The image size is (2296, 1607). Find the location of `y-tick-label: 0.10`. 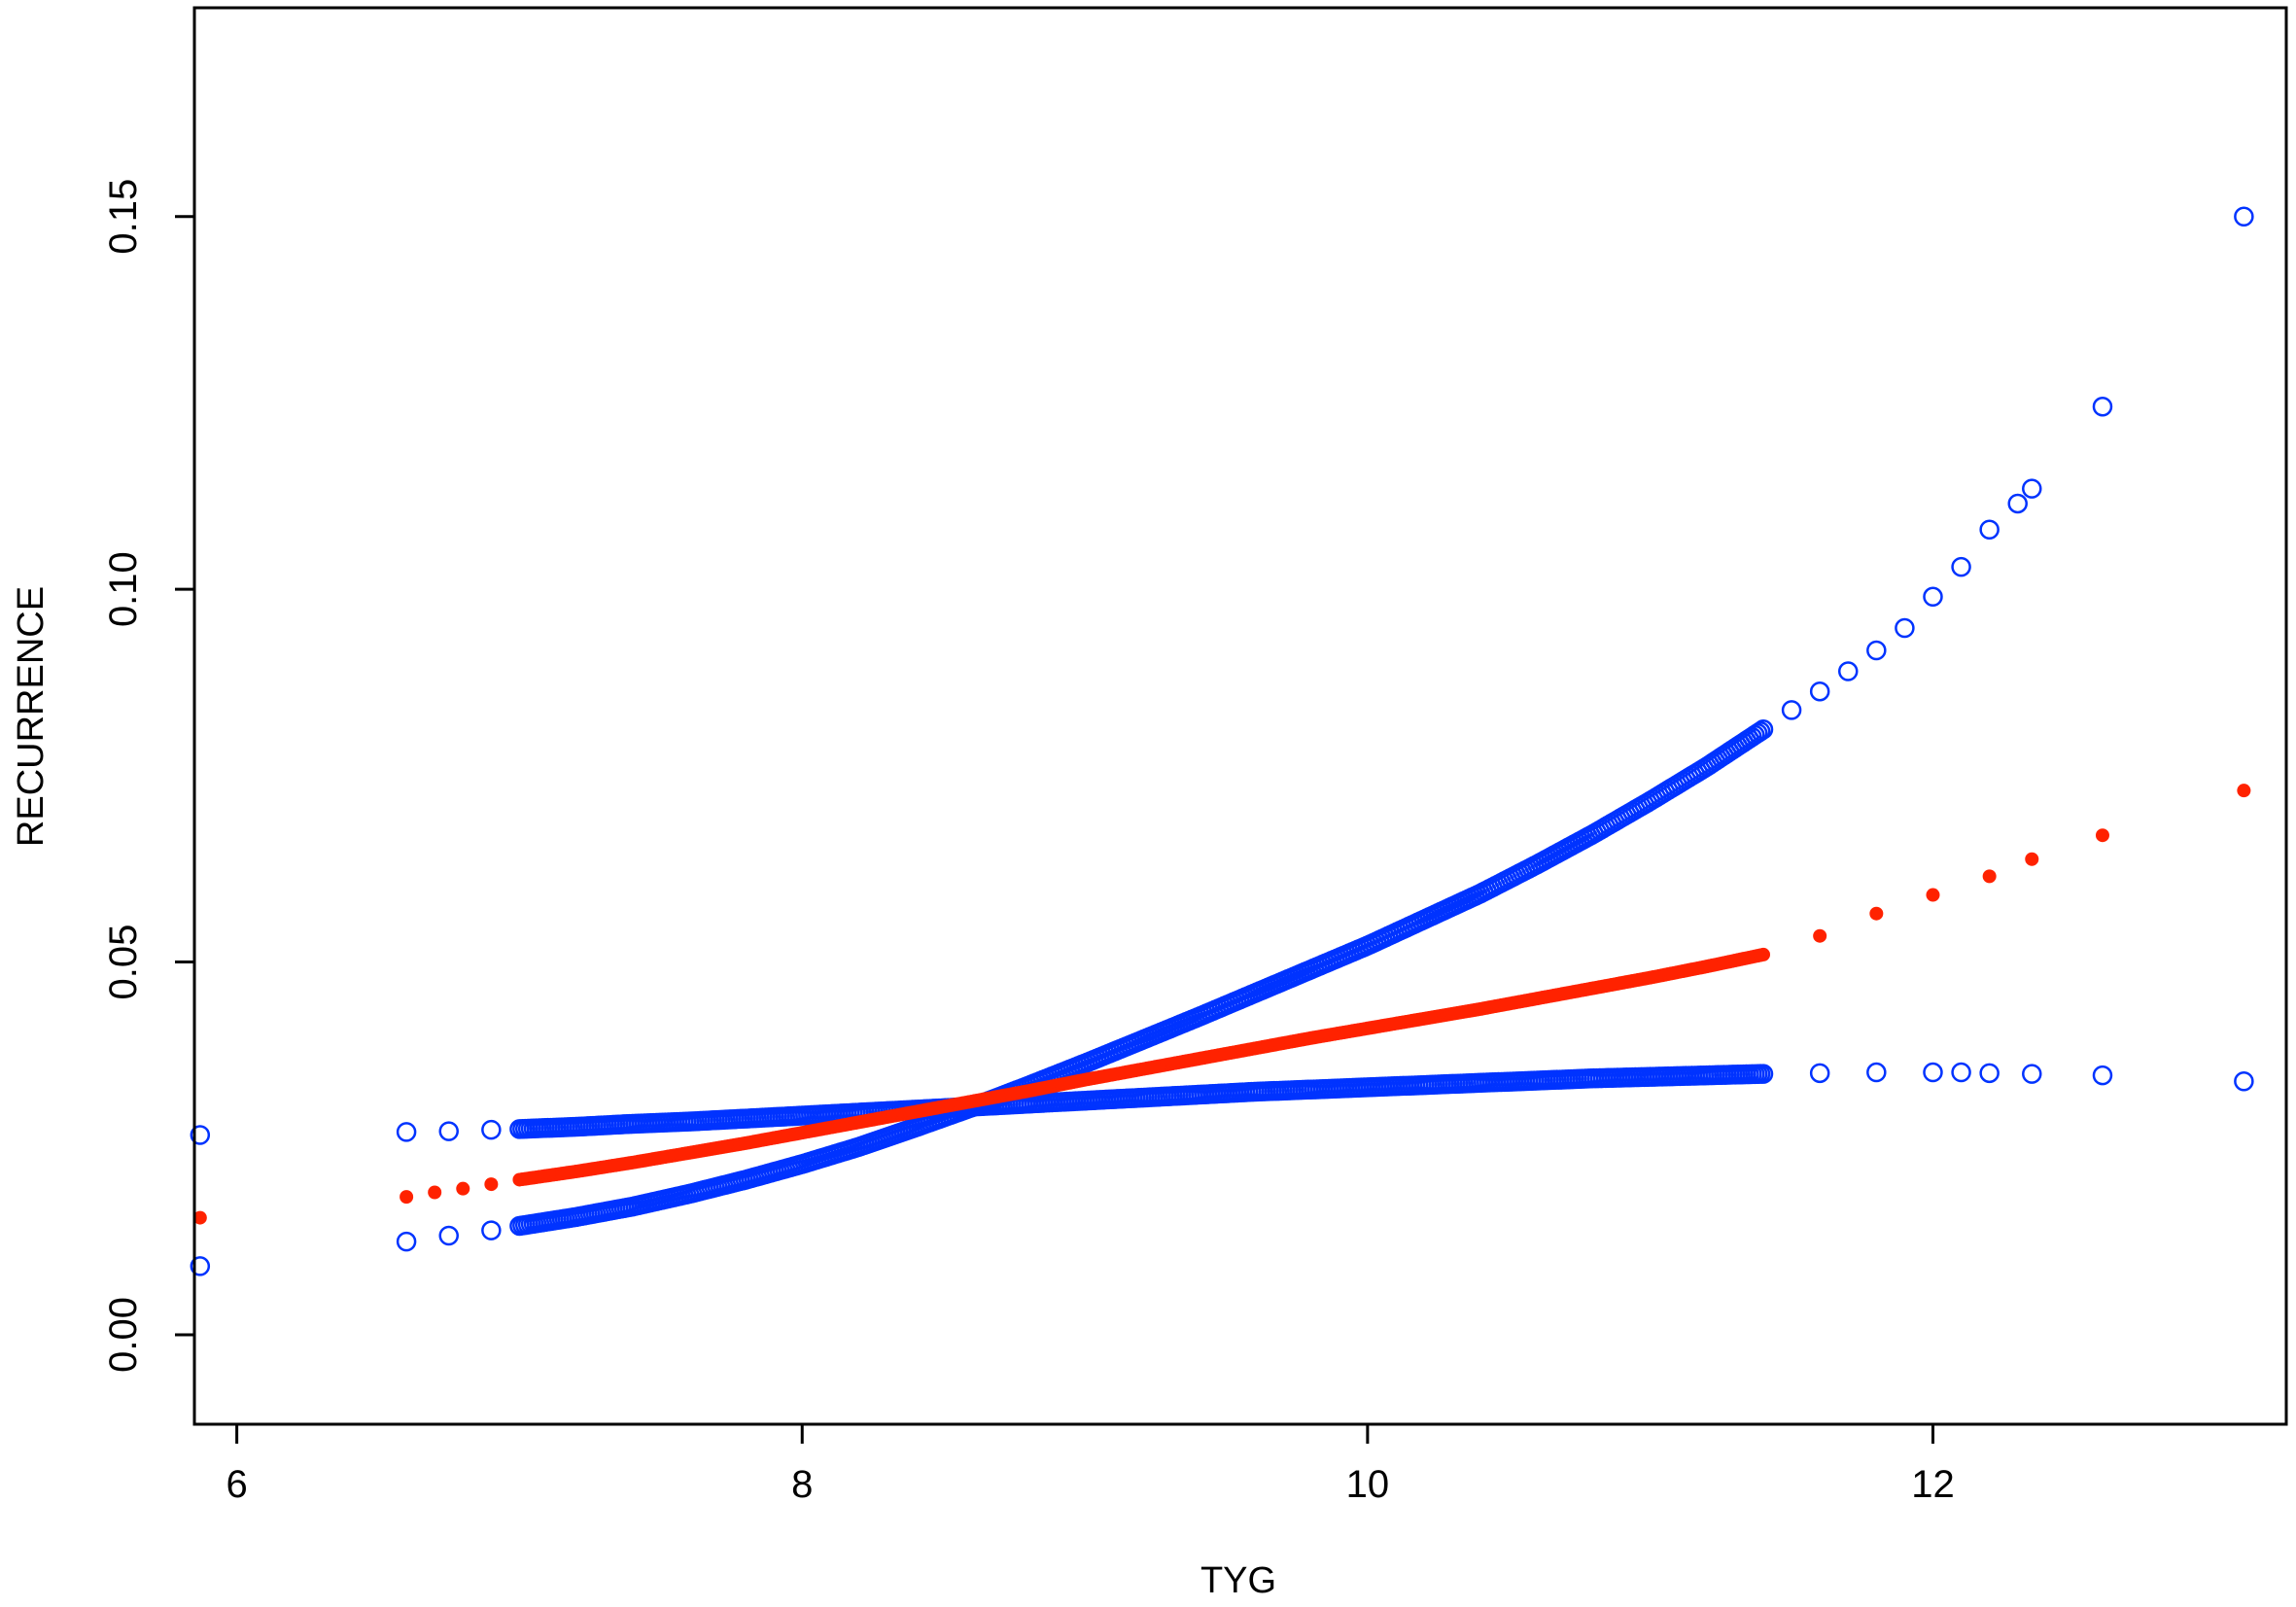

y-tick-label: 0.10 is located at coordinates (123, 589).